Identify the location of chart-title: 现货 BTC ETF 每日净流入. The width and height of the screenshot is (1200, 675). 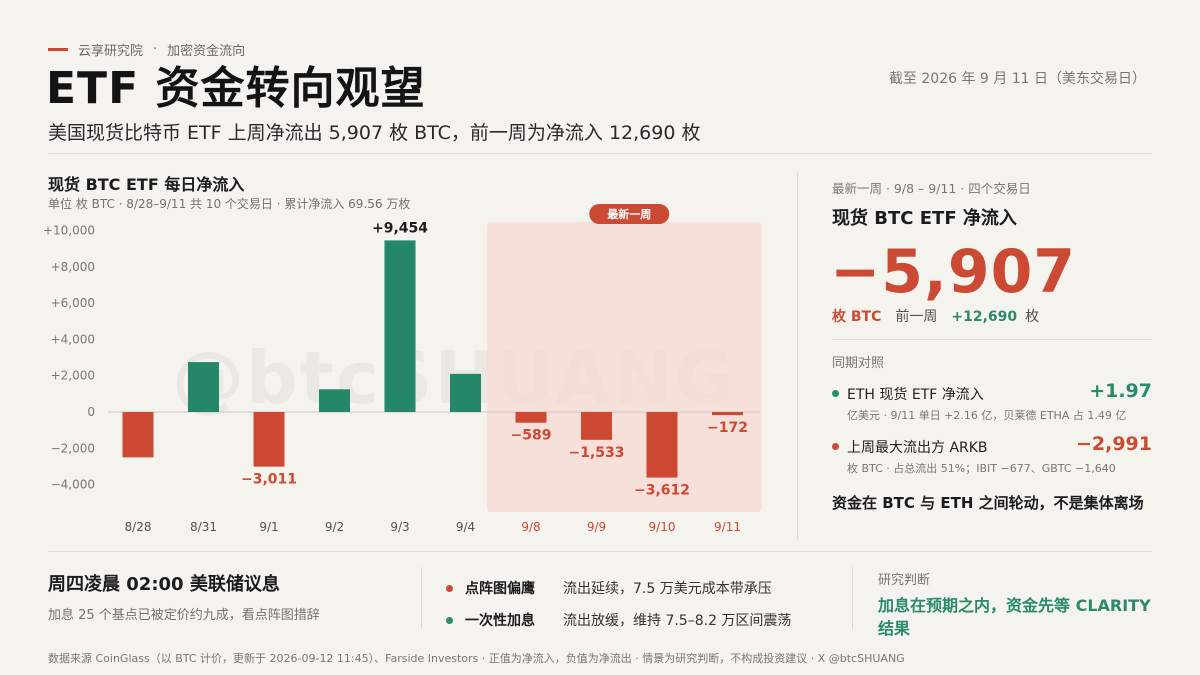
(146, 184).